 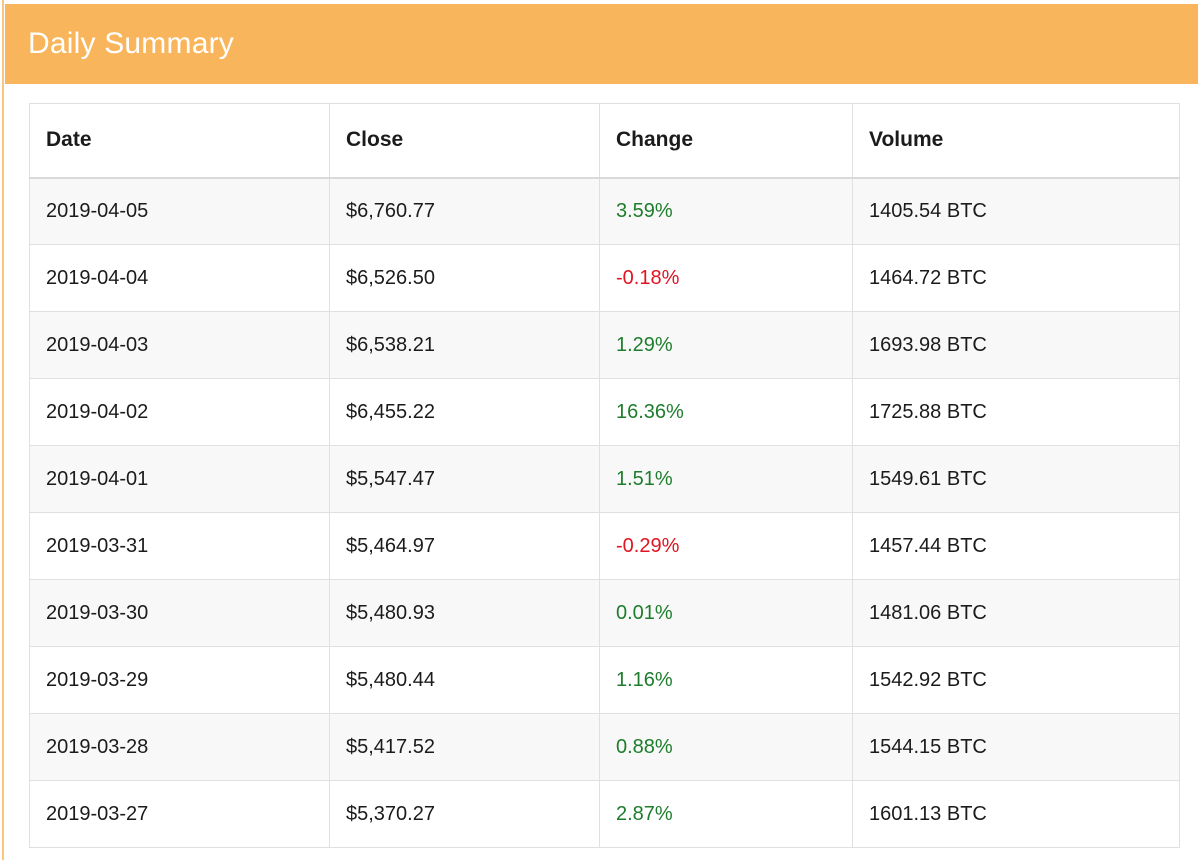 What do you see at coordinates (1016, 680) in the screenshot?
I see `cell-volume: 1542.92 BTC` at bounding box center [1016, 680].